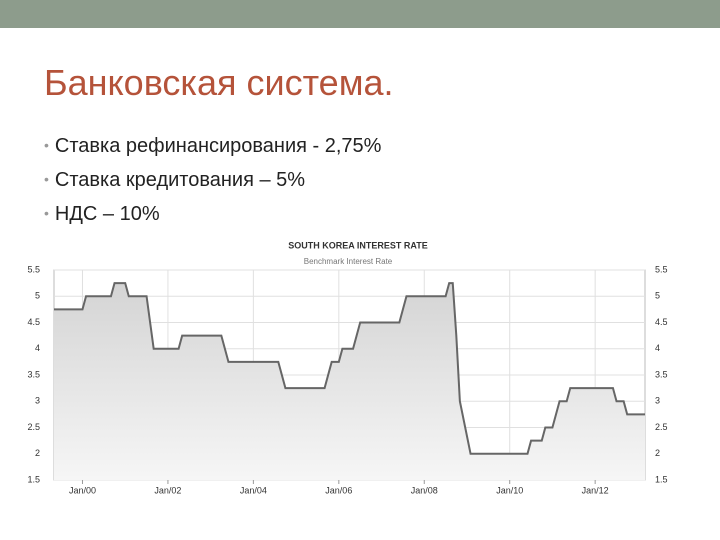 Image resolution: width=720 pixels, height=540 pixels. What do you see at coordinates (33, 479) in the screenshot?
I see `y-tick-label: 1.5` at bounding box center [33, 479].